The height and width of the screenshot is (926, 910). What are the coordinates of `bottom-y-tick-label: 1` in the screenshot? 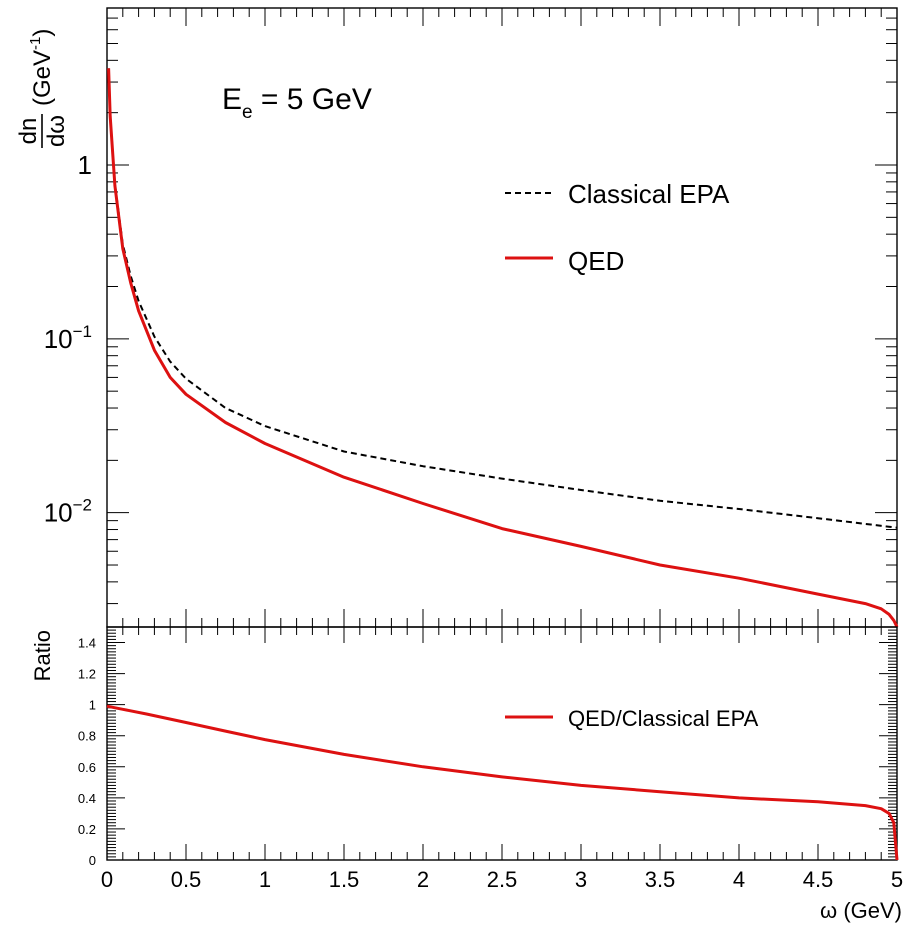 It's located at (92, 705).